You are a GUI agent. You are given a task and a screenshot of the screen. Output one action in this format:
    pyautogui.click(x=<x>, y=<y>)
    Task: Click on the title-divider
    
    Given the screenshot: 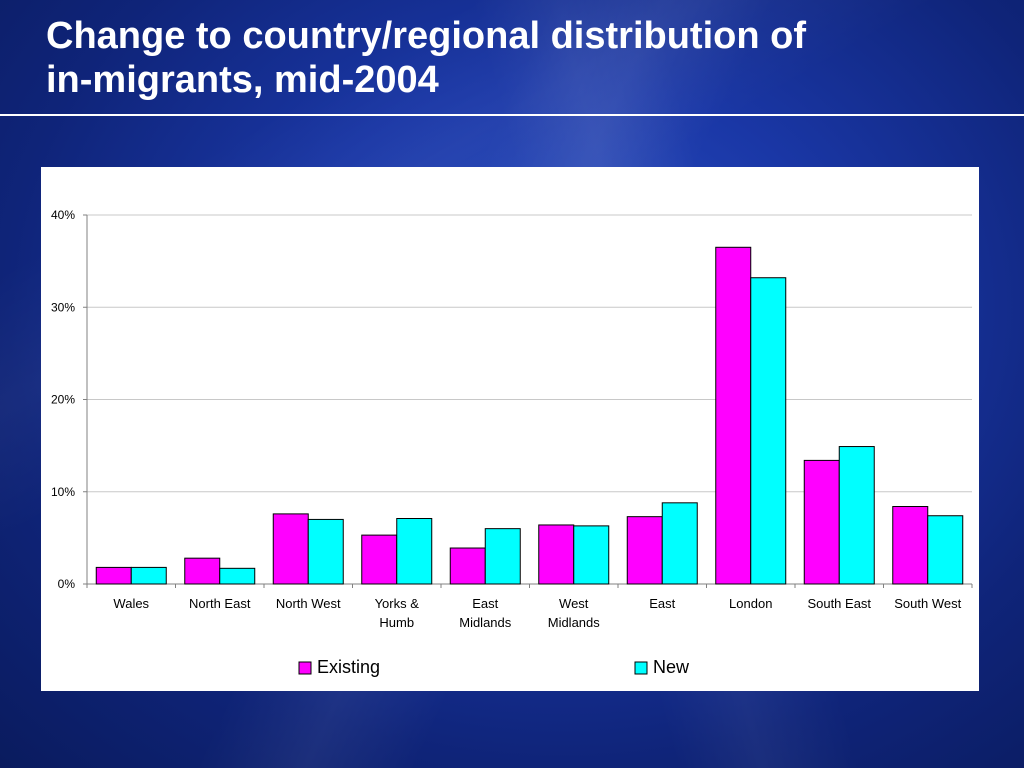 What is the action you would take?
    pyautogui.click(x=512, y=115)
    